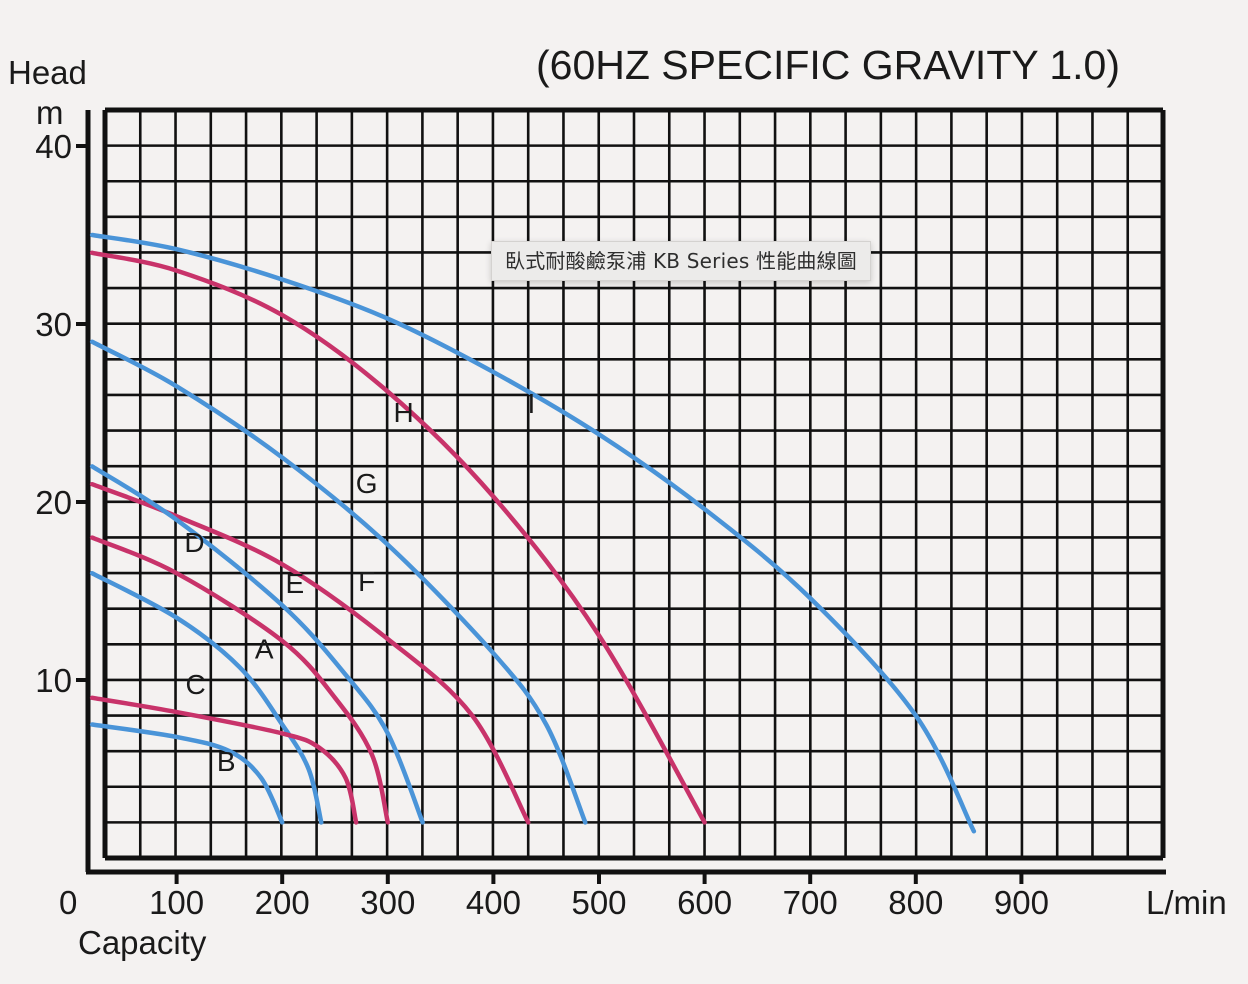 The width and height of the screenshot is (1248, 984). Describe the element at coordinates (810, 902) in the screenshot. I see `x-tick-label: 700` at that location.